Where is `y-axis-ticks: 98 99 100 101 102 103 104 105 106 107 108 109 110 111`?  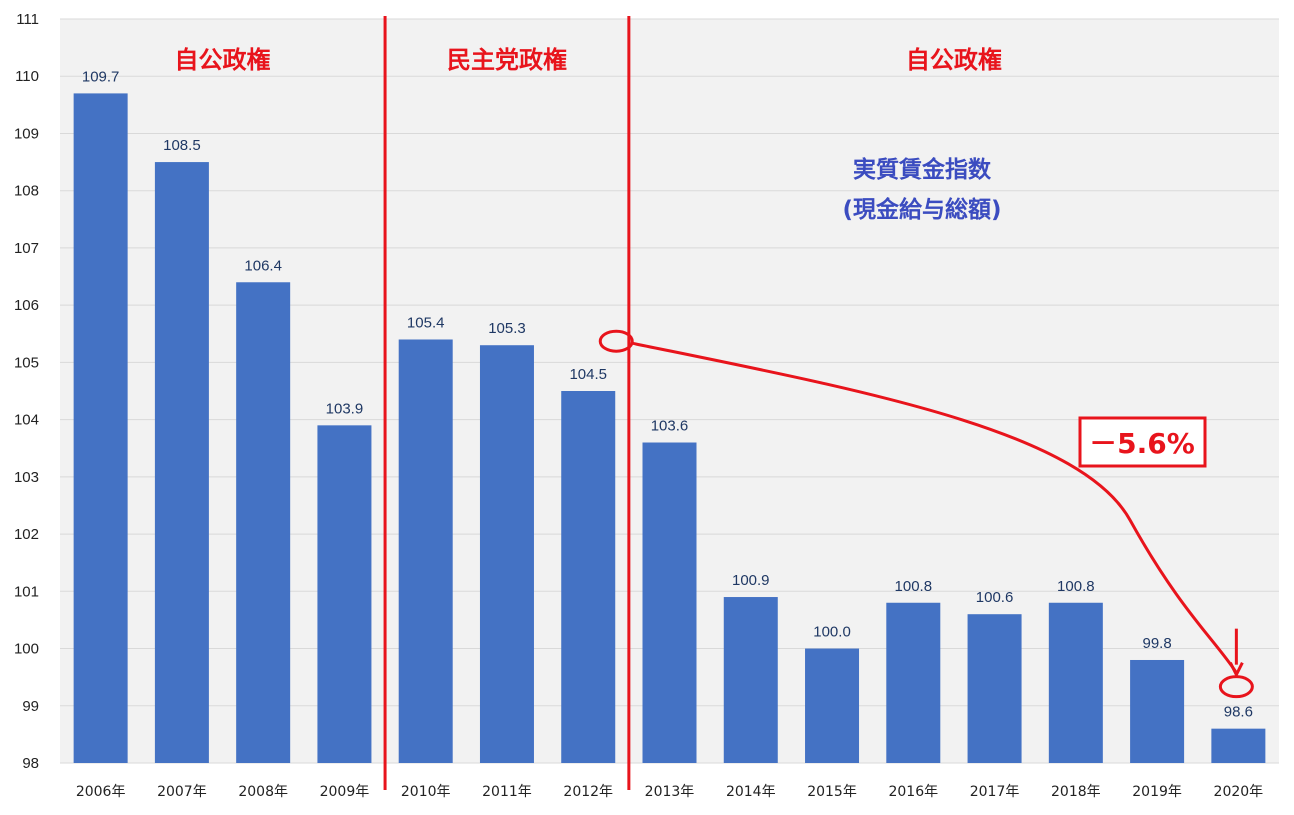
y-axis-ticks: 98 99 100 101 102 103 104 105 106 107 108 109 110 111 is located at coordinates (26, 391).